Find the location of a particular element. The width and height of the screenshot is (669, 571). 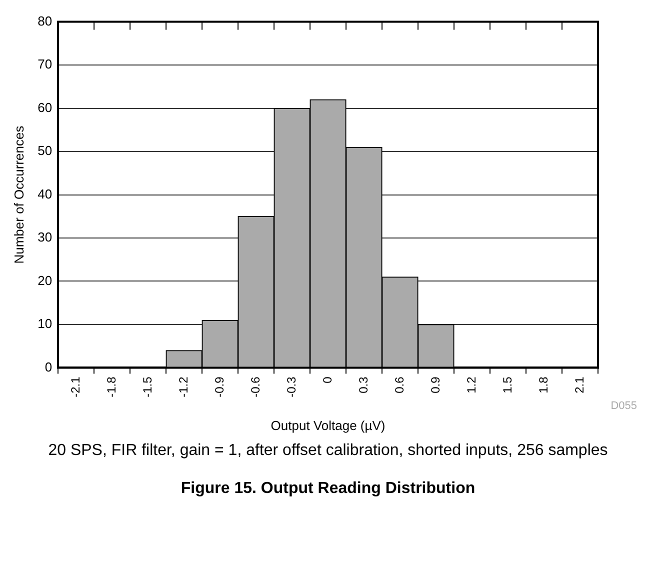

y-tick-label: 10 is located at coordinates (45, 324).